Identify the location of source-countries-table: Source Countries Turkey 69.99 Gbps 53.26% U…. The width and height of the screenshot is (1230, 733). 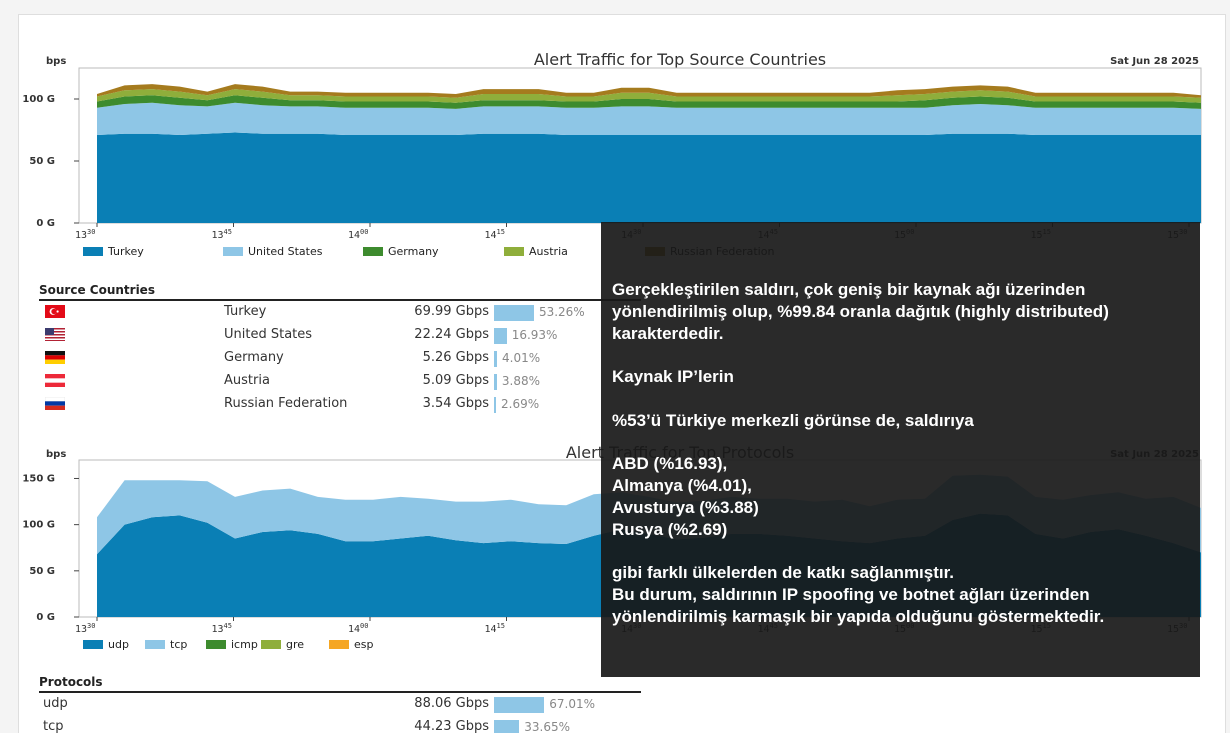
(340, 349).